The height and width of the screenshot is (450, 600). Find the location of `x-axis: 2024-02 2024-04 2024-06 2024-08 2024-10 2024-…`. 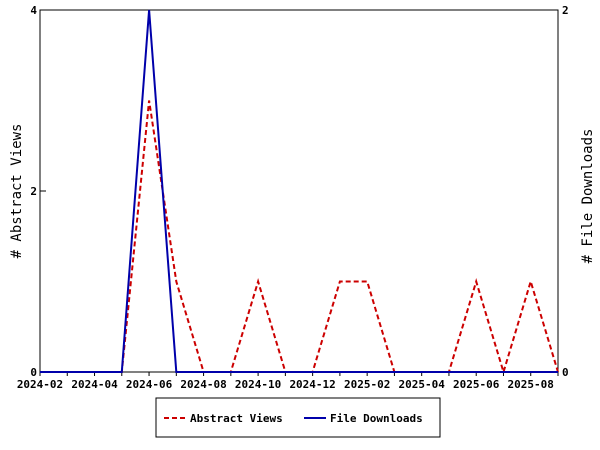

x-axis: 2024-02 2024-04 2024-06 2024-08 2024-10 2024-… is located at coordinates (288, 381).